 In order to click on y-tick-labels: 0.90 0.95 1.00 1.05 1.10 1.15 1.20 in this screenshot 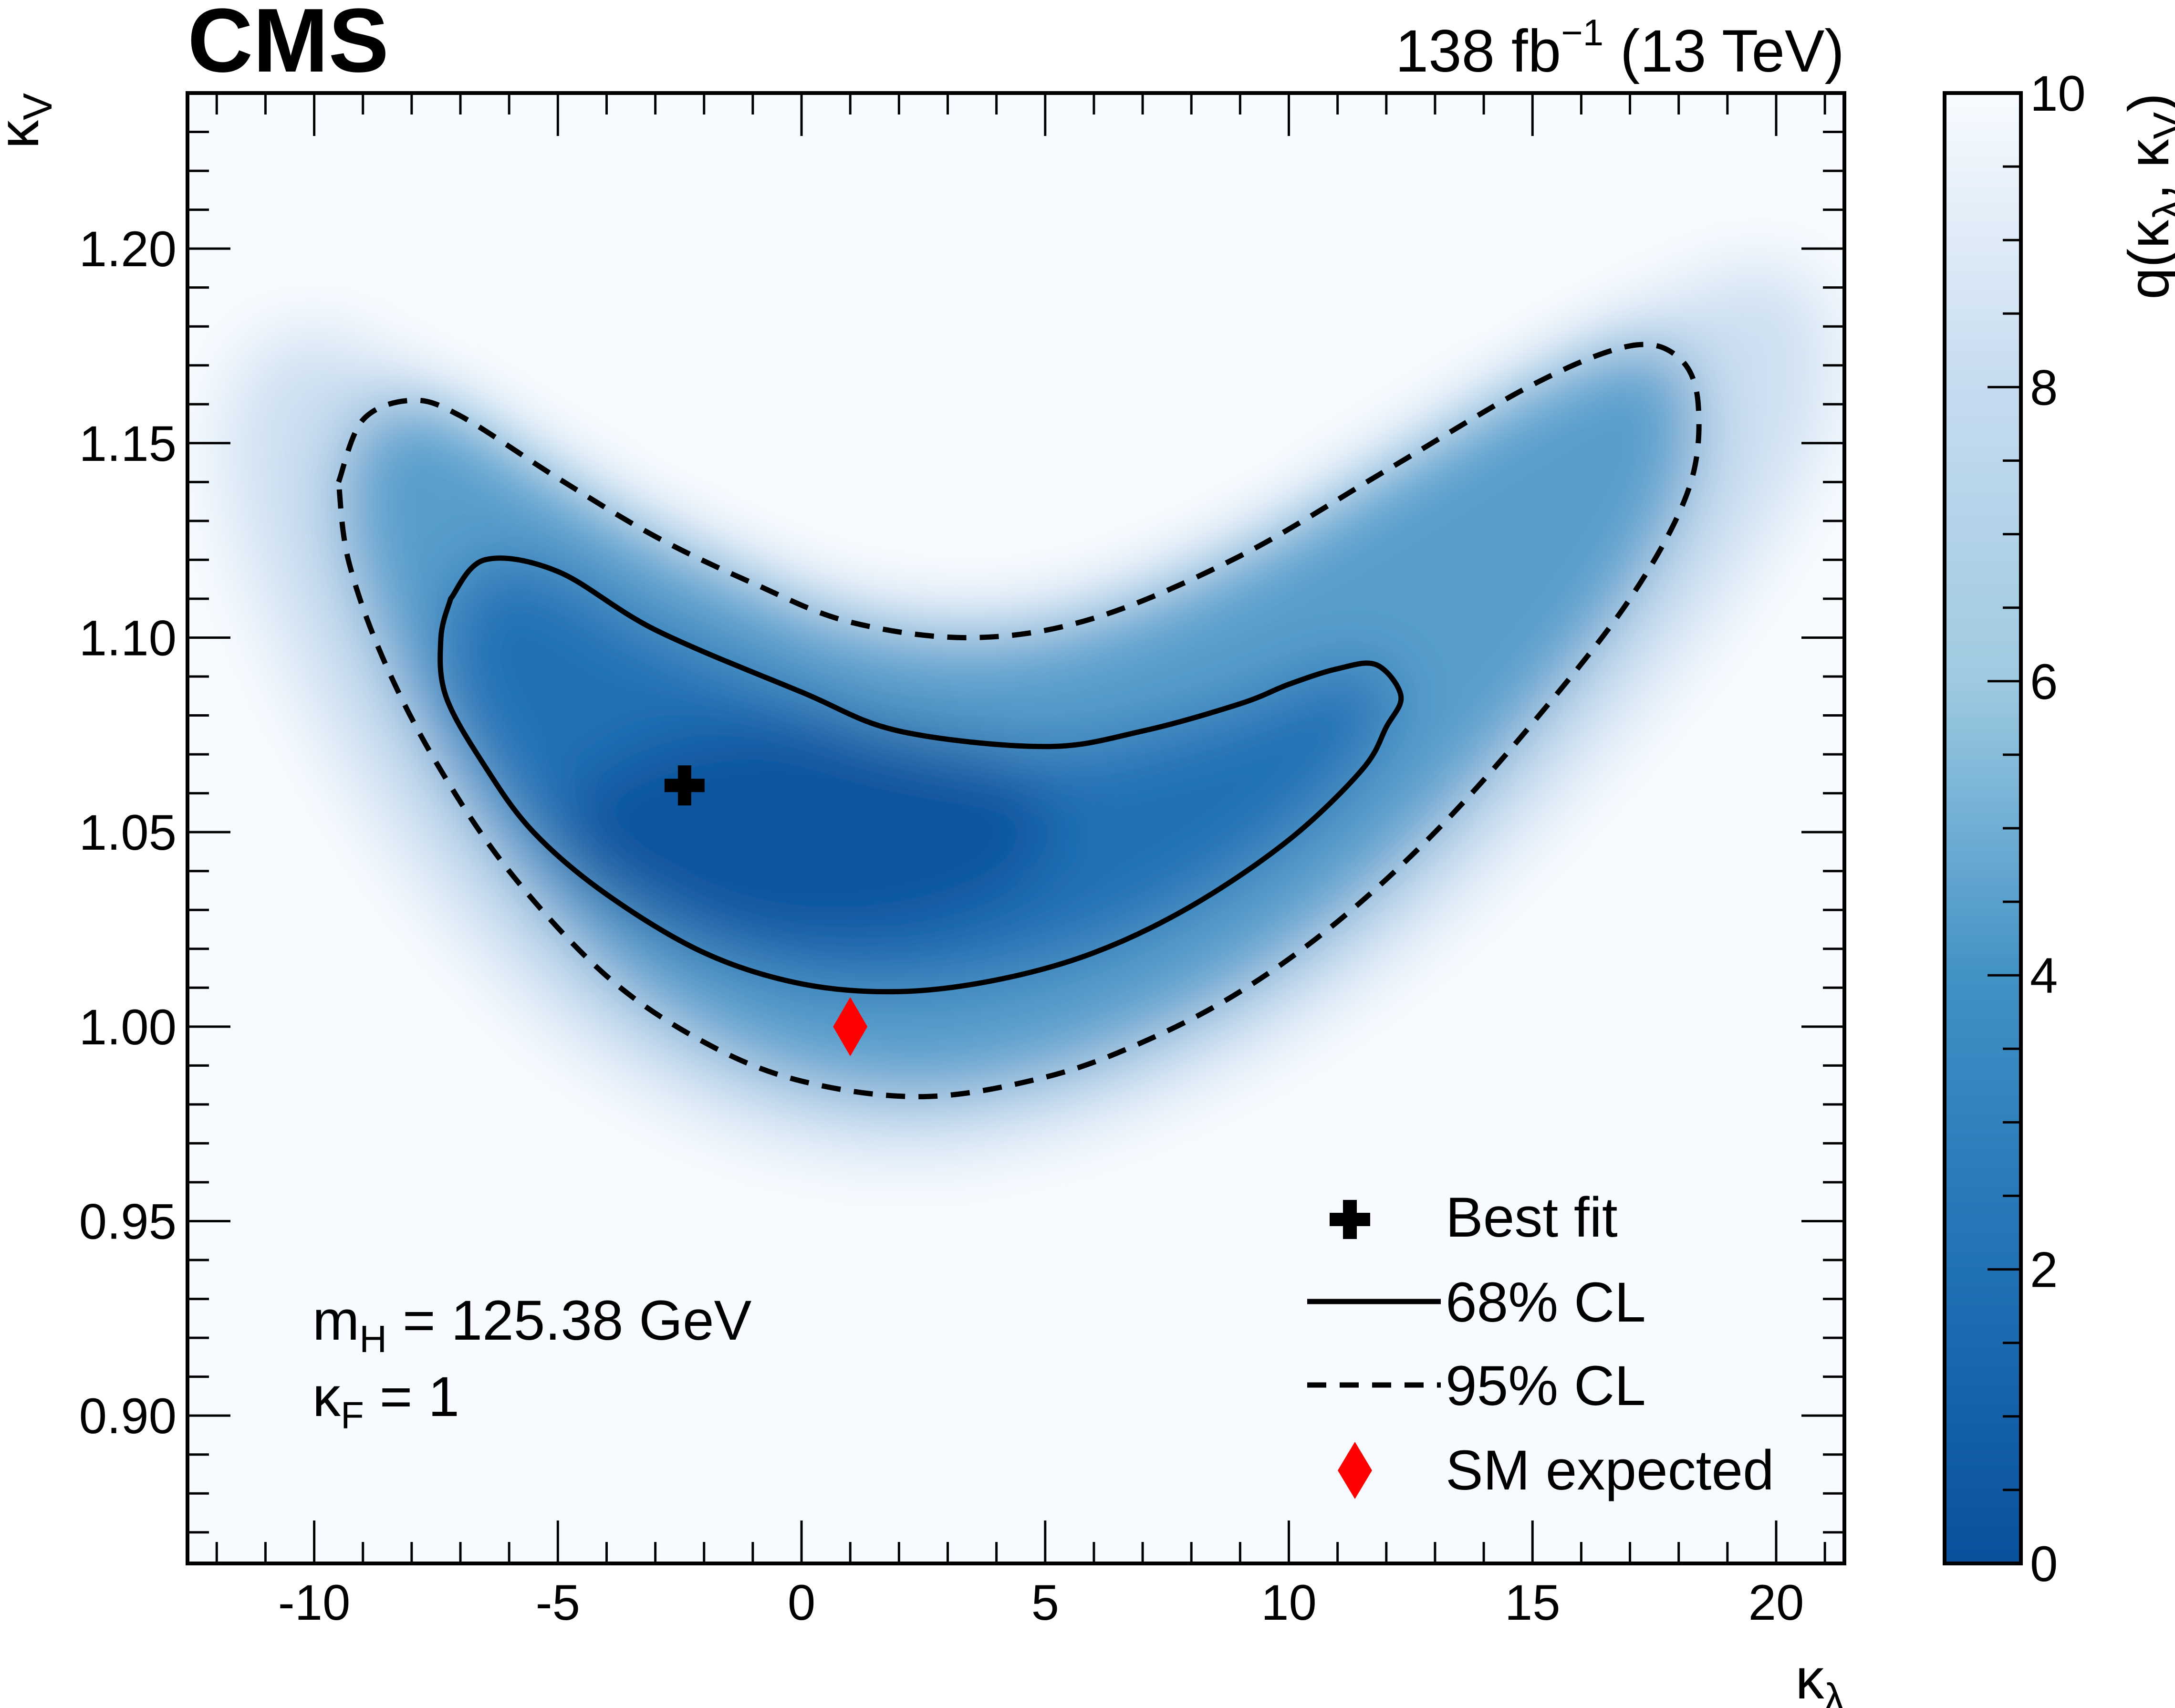, I will do `click(128, 832)`.